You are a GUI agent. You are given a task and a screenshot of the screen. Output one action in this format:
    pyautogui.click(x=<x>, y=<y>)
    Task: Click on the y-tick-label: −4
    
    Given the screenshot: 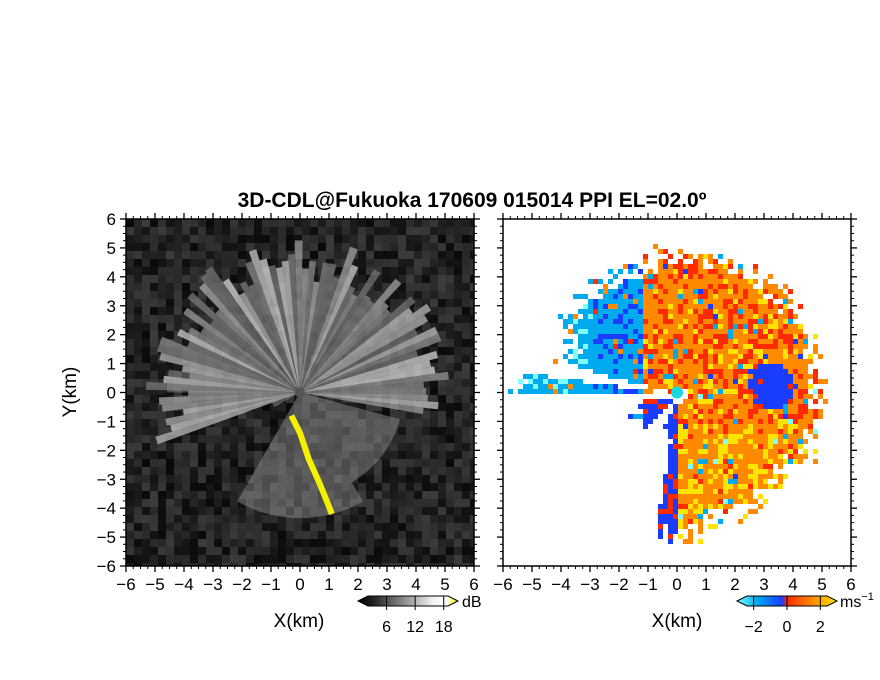 What is the action you would take?
    pyautogui.click(x=106, y=508)
    